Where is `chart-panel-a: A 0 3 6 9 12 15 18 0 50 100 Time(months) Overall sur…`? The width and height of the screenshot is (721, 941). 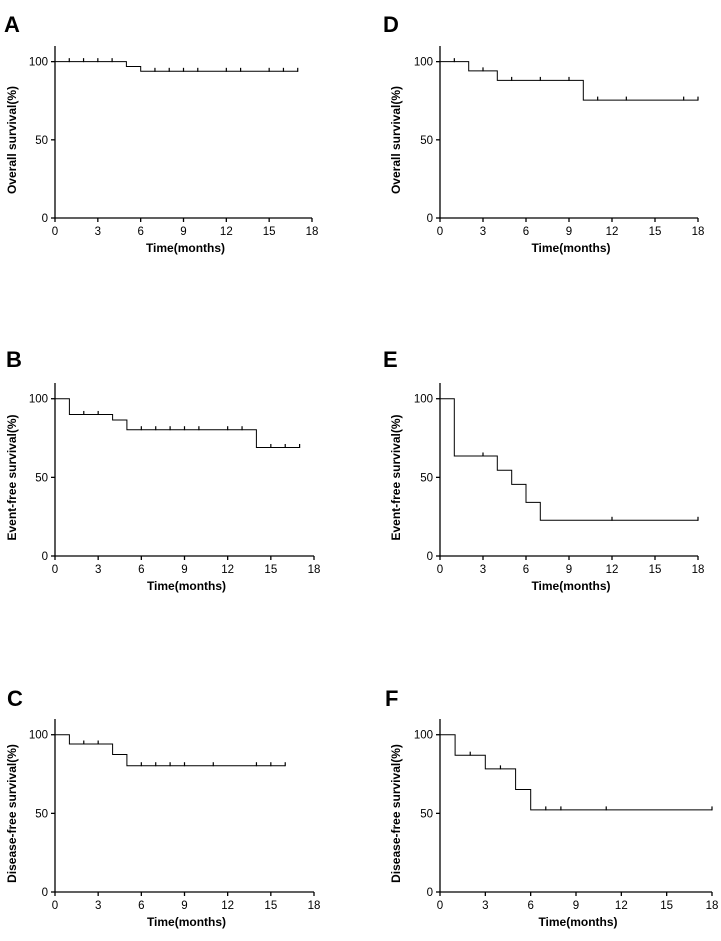
chart-panel-a: A 0 3 6 9 12 15 18 0 50 100 Time(months) Overall sur… is located at coordinates (161, 133).